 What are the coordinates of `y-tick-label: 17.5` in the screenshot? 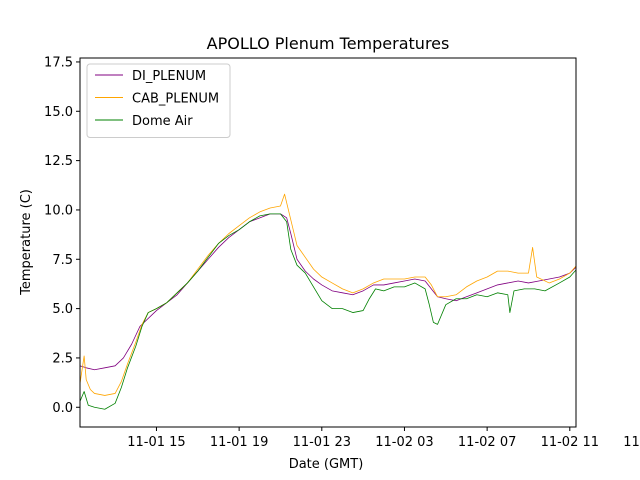 It's located at (58, 62).